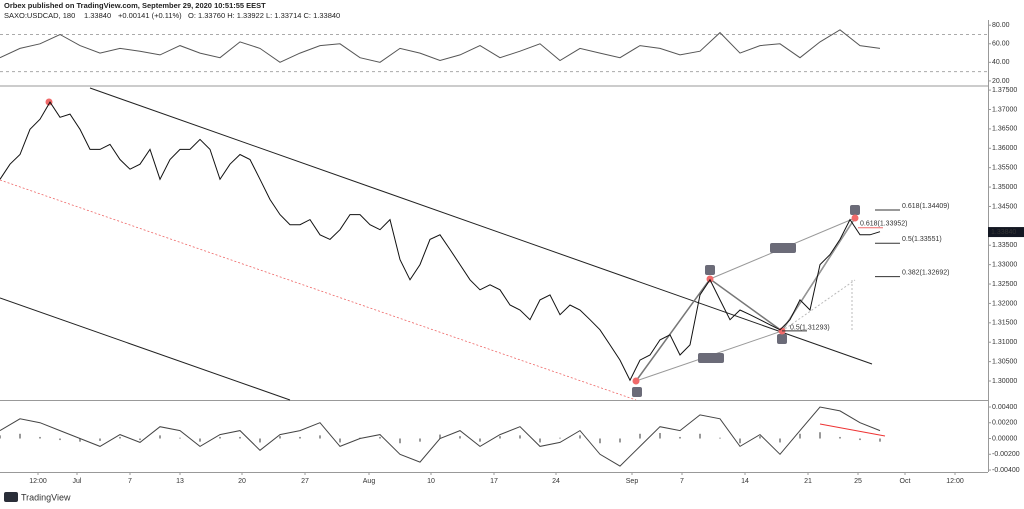 The width and height of the screenshot is (1024, 509). What do you see at coordinates (858, 481) in the screenshot?
I see `x-tick-label: 25` at bounding box center [858, 481].